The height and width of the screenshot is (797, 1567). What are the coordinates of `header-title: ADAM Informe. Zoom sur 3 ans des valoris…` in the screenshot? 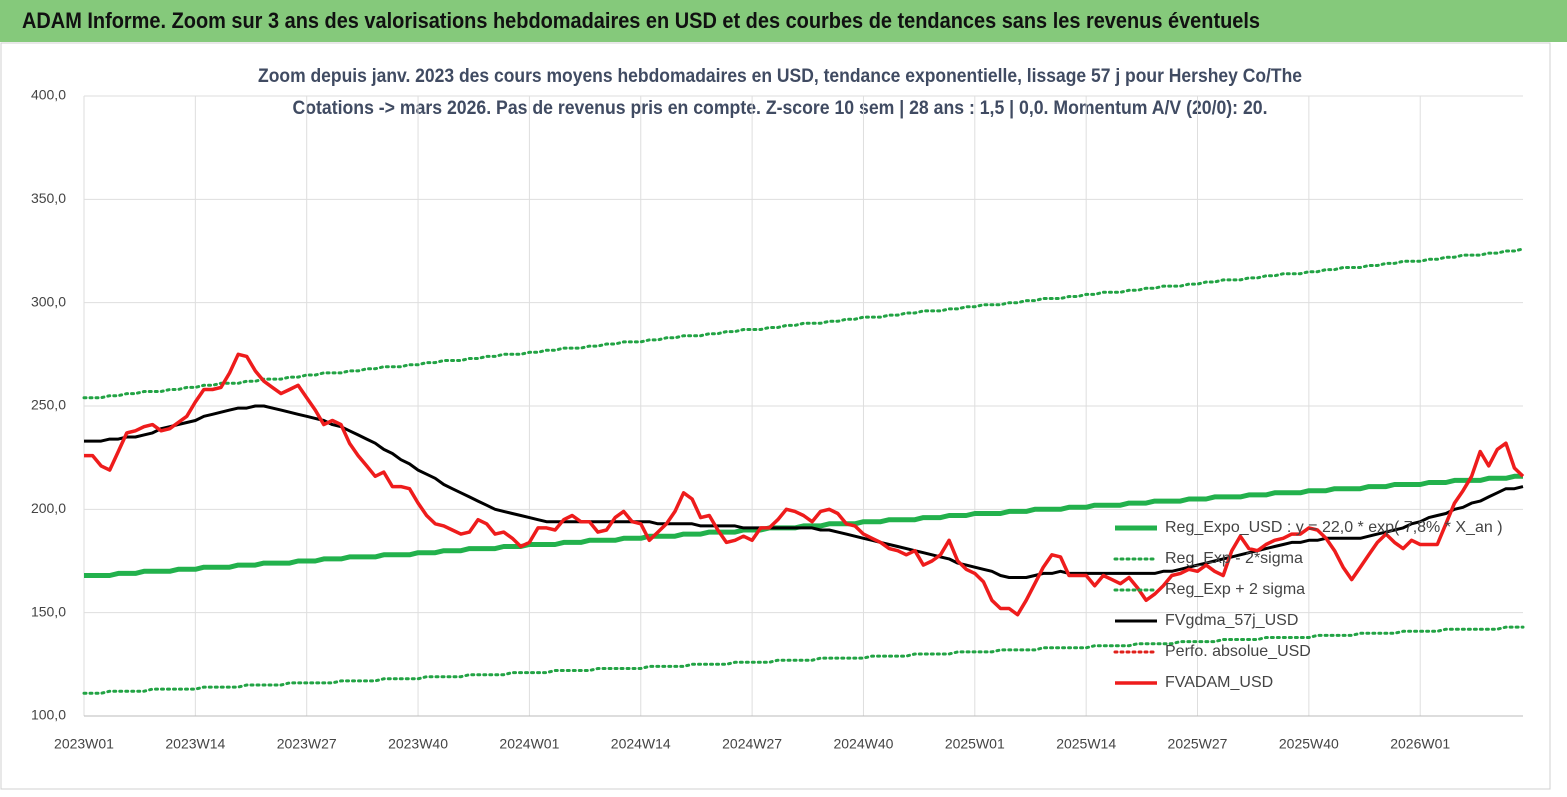 It's located at (641, 20).